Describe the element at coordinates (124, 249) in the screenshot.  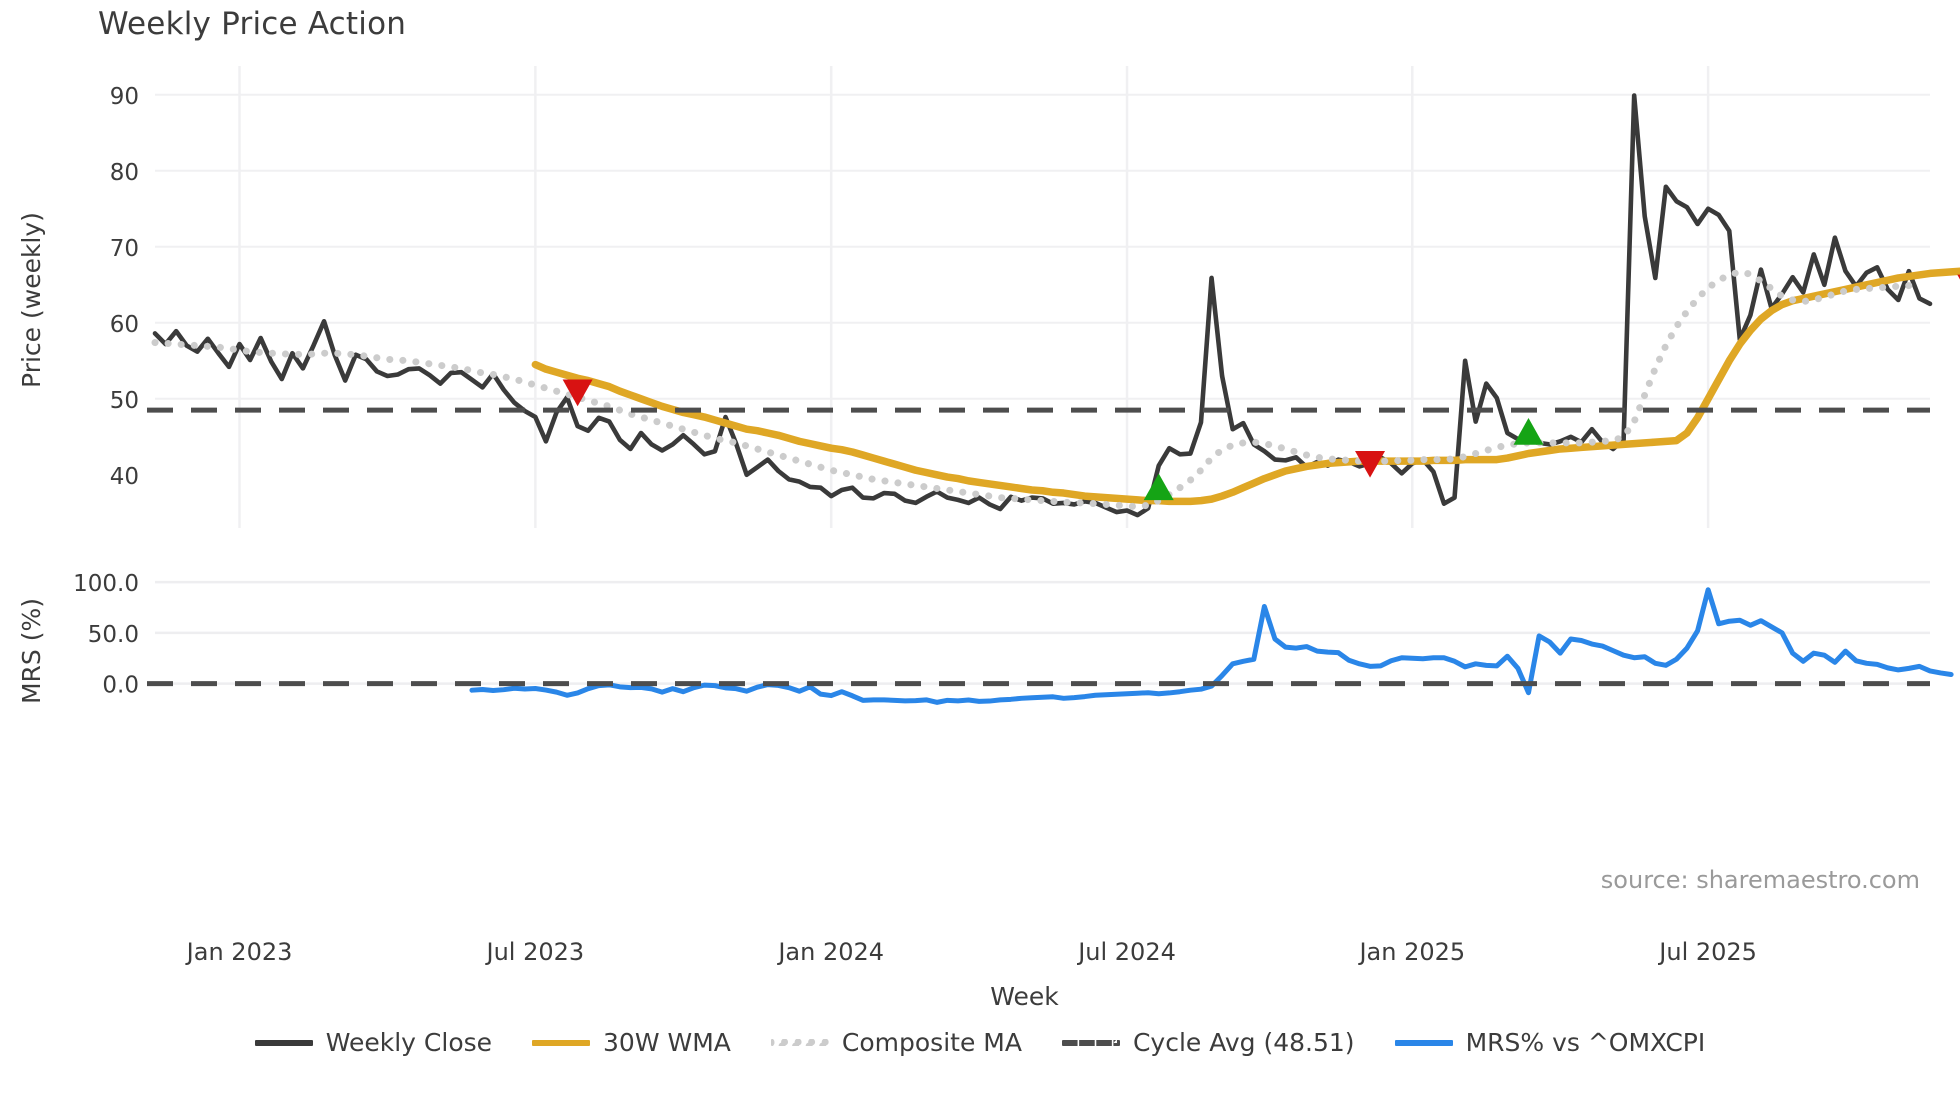
I see `price-y-tick-label: 70` at that location.